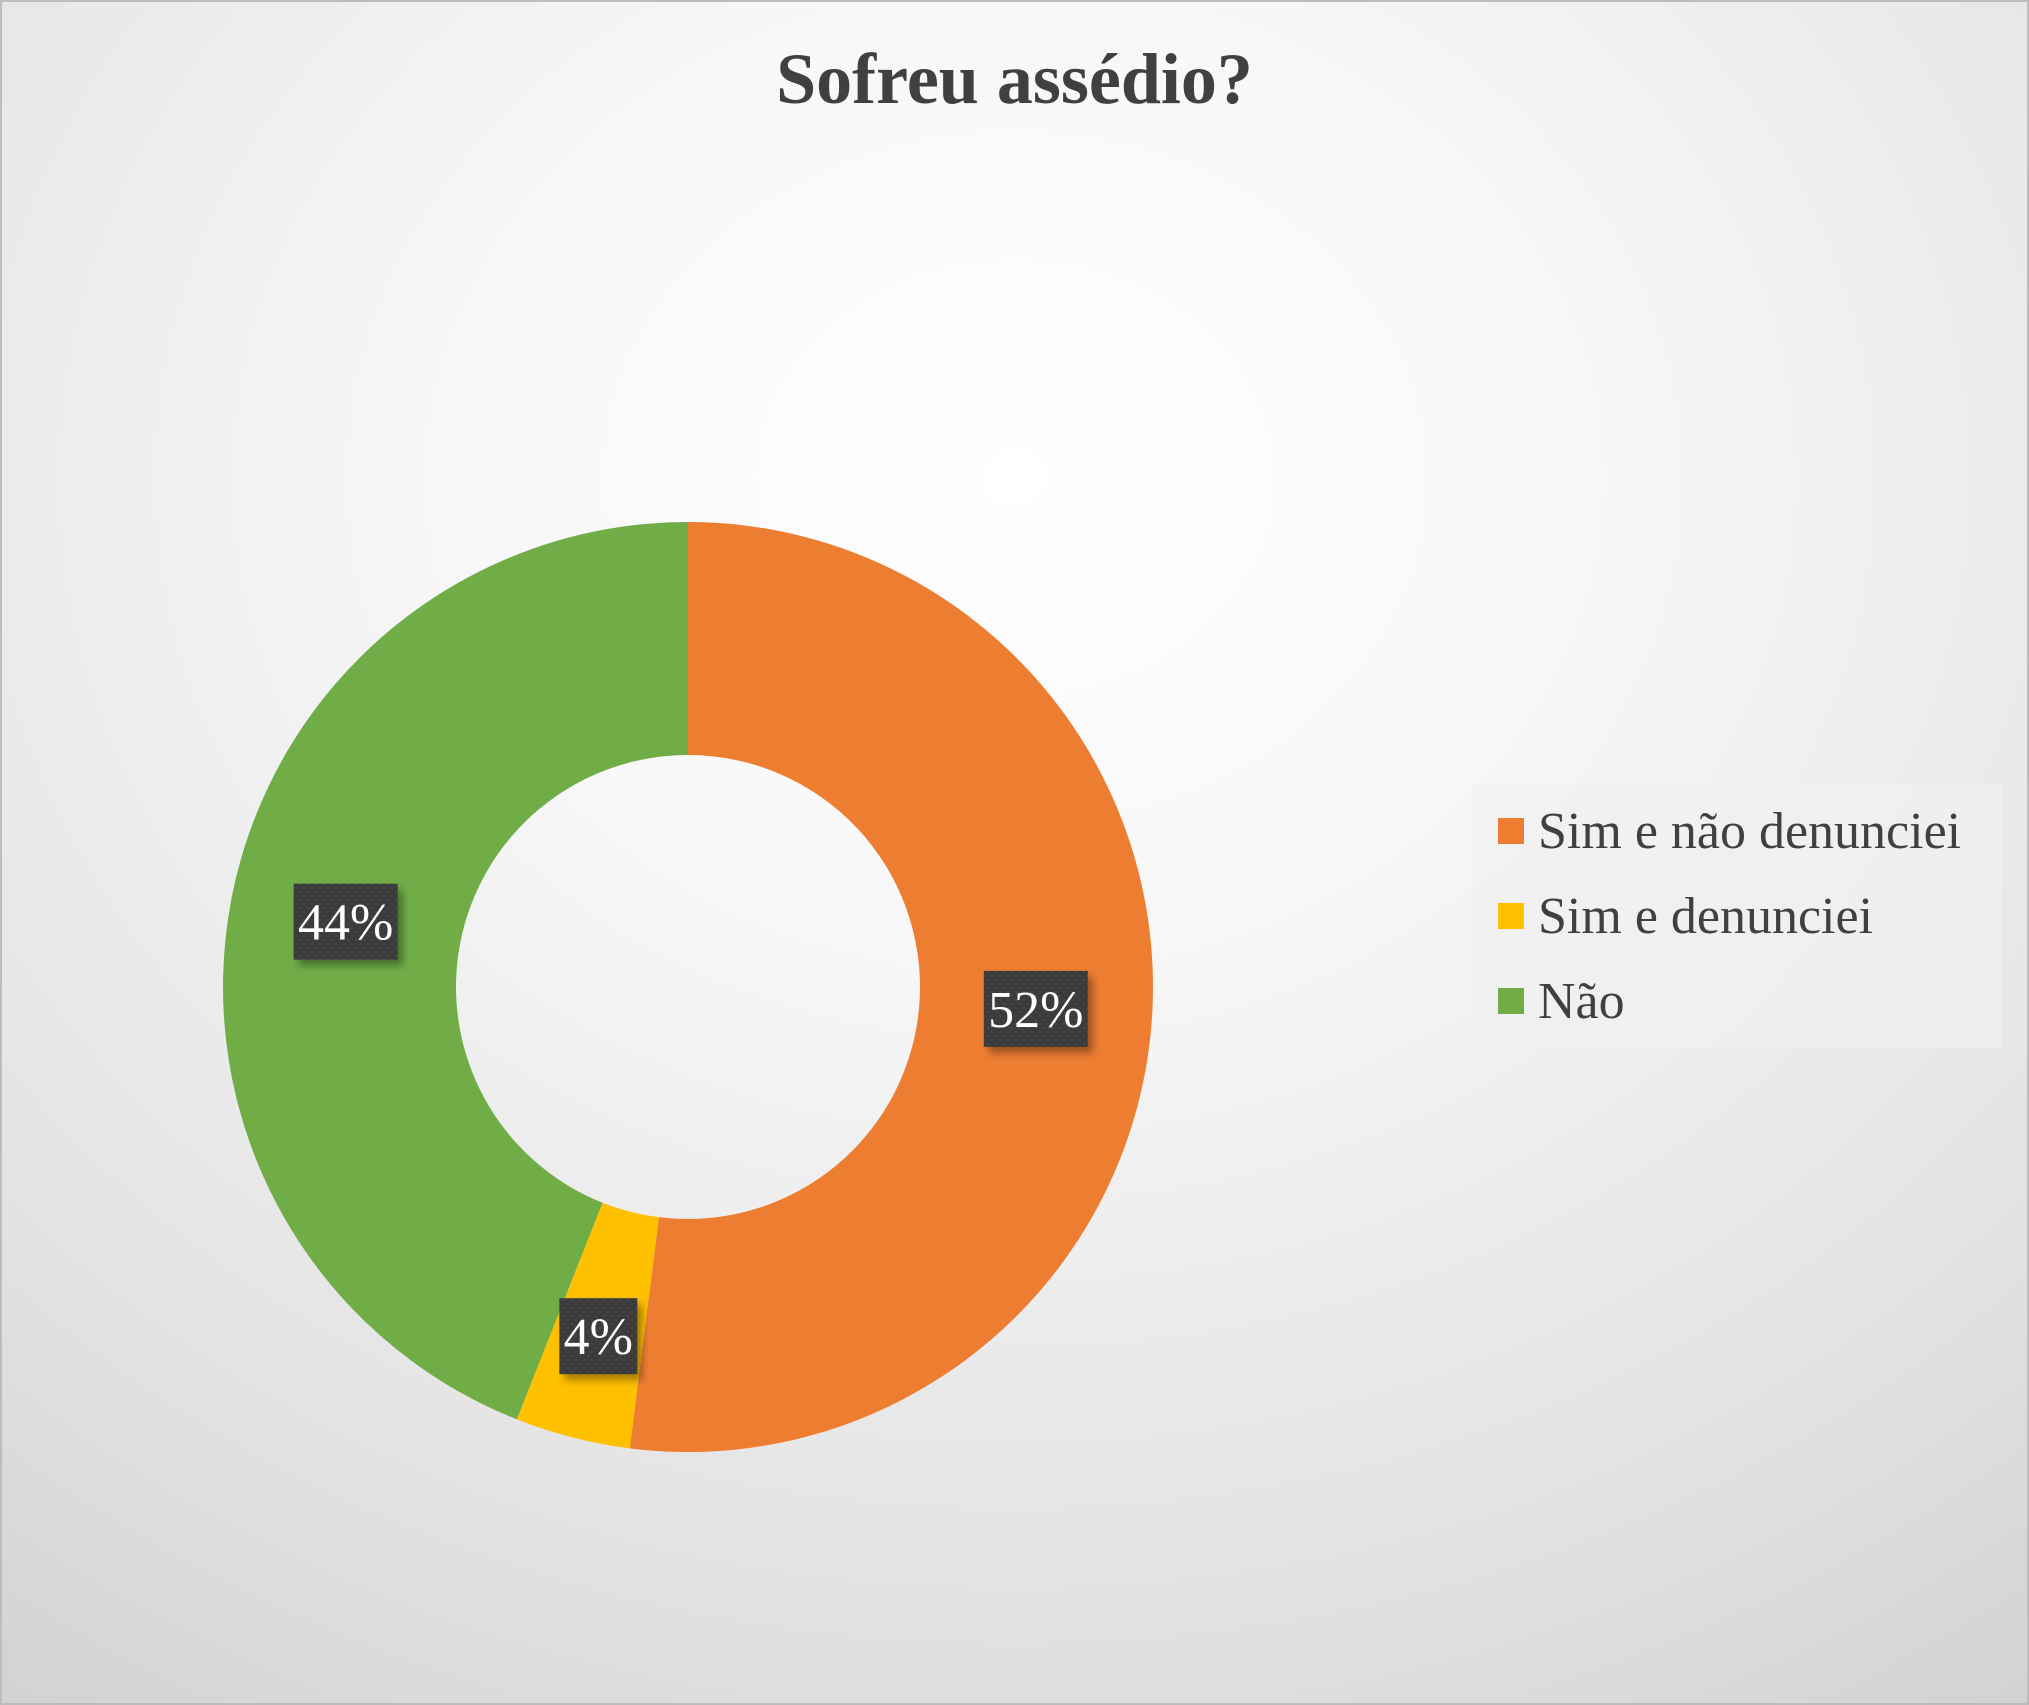  I want to click on data-label-text: 4%, so click(598, 1337).